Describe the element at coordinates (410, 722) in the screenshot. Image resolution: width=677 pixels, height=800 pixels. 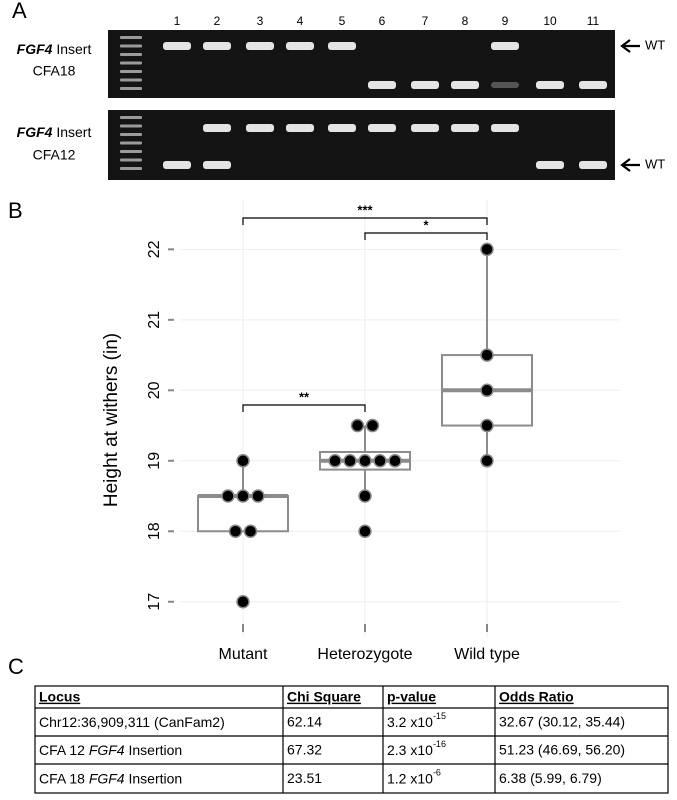
I see `p-mantissa: 3.2 x10` at that location.